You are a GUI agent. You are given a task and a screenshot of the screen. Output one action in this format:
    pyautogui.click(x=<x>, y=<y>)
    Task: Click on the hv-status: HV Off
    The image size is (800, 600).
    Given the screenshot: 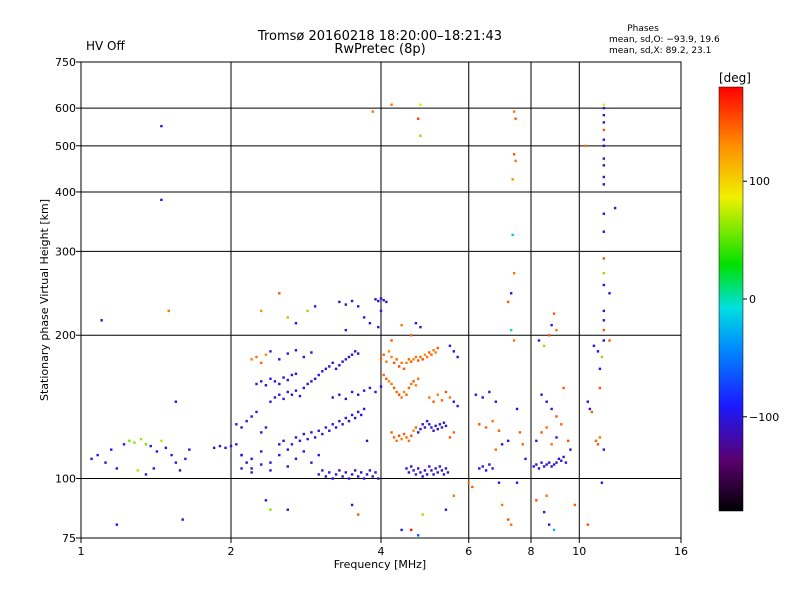 What is the action you would take?
    pyautogui.click(x=105, y=46)
    